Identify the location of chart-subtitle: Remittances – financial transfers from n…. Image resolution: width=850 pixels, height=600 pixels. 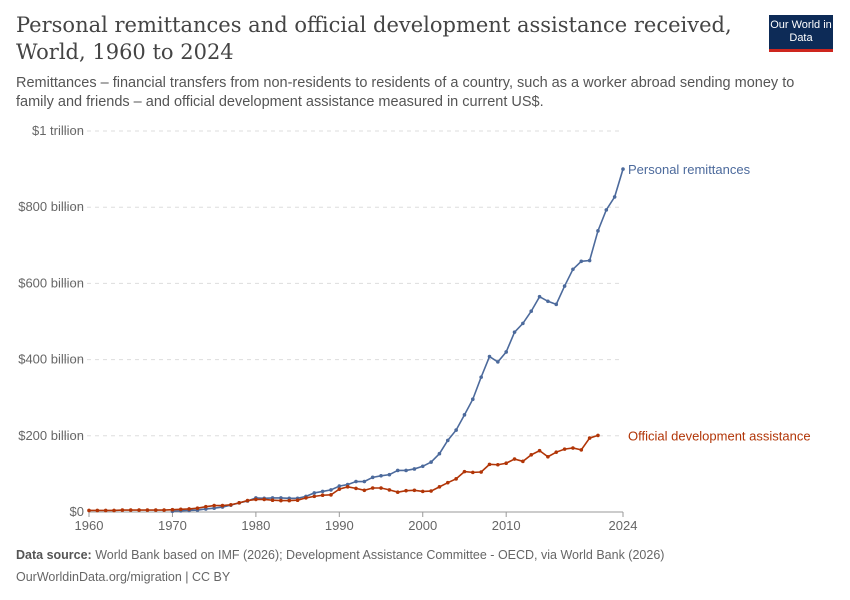
(405, 92).